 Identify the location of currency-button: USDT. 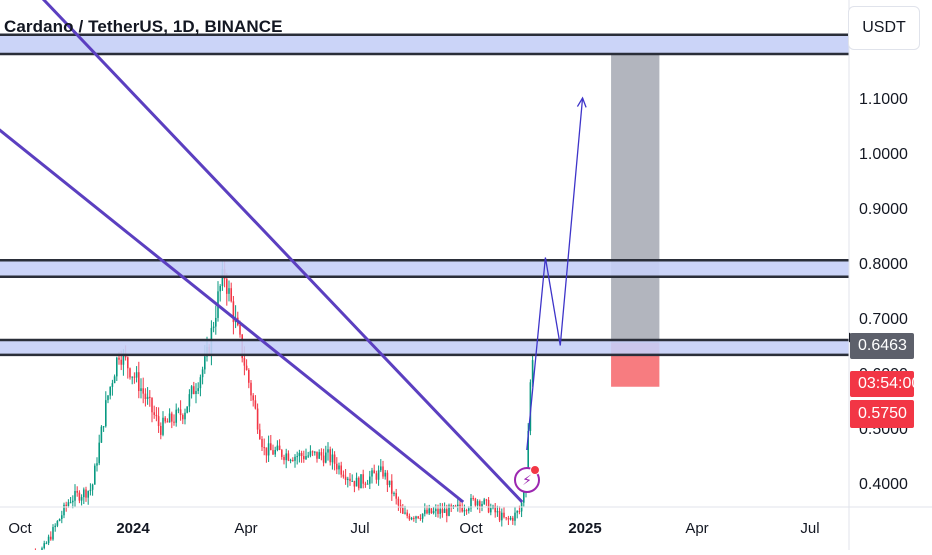
(884, 28).